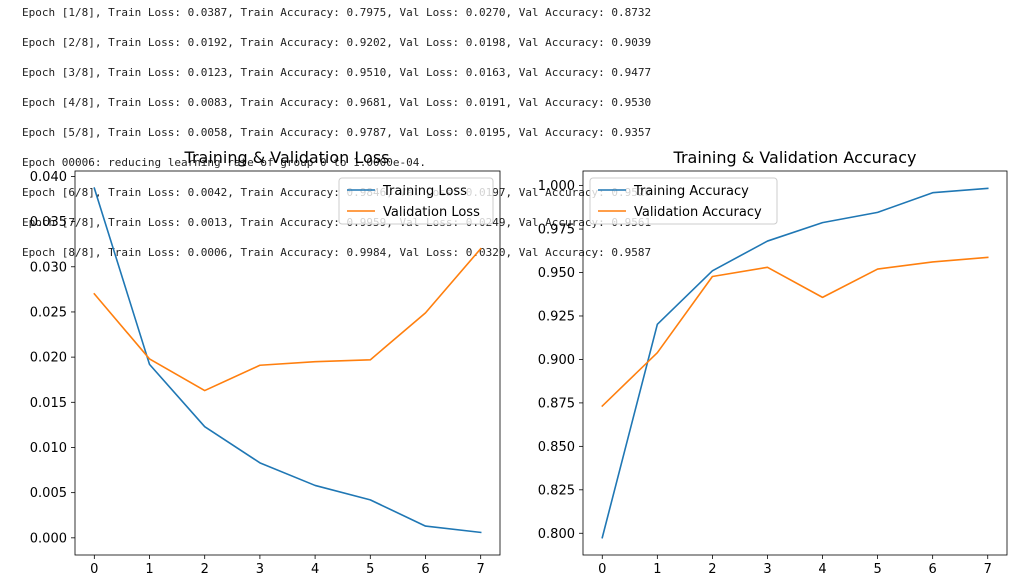  What do you see at coordinates (48, 448) in the screenshot?
I see `y-tick-label: 0.010` at bounding box center [48, 448].